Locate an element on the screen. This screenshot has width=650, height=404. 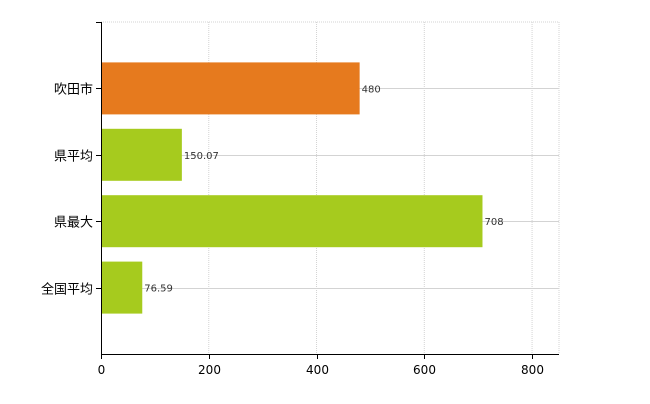
x-tick-label: 200 is located at coordinates (209, 370).